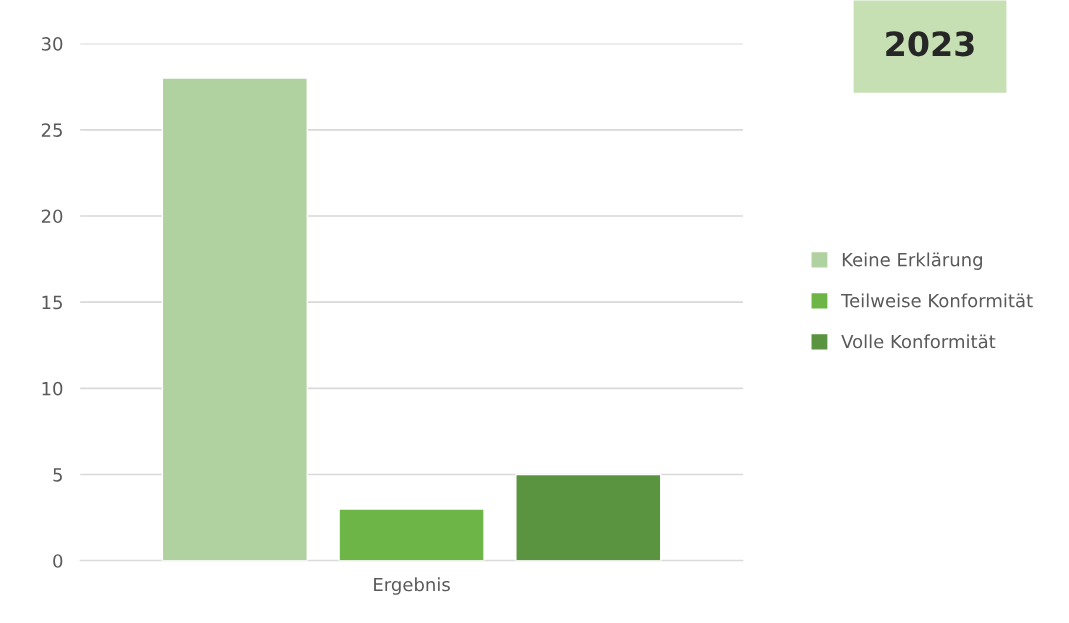  What do you see at coordinates (52, 388) in the screenshot?
I see `y-tick-label: 10` at bounding box center [52, 388].